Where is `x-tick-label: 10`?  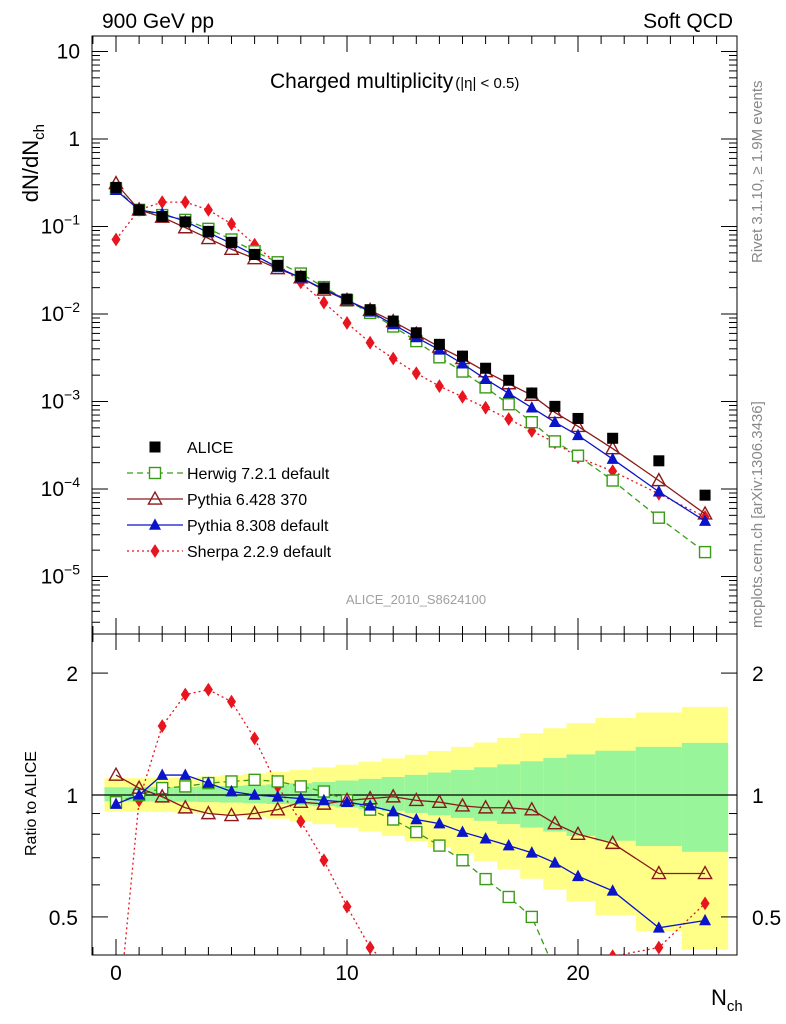
x-tick-label: 10 is located at coordinates (346, 973).